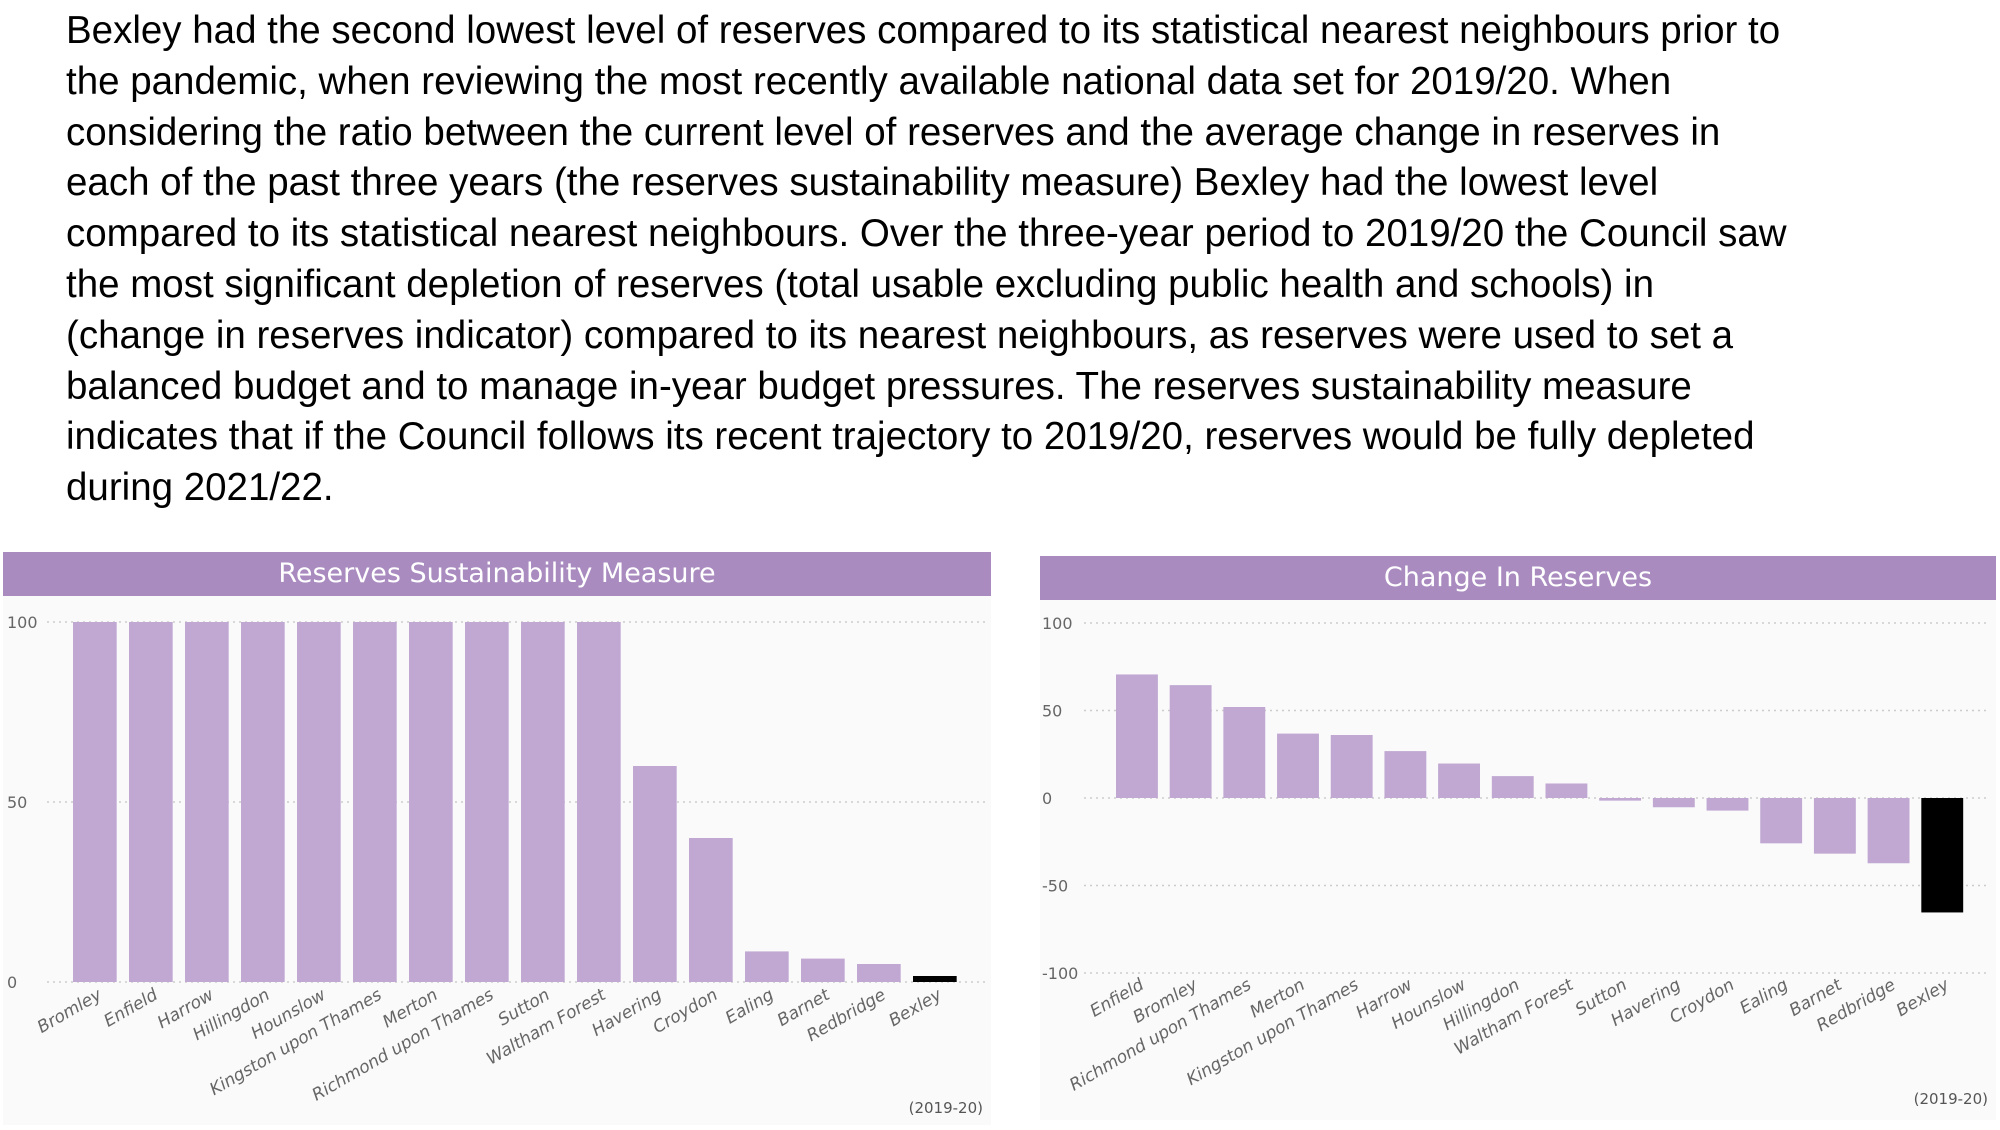 This screenshot has height=1130, width=2000. What do you see at coordinates (70, 1011) in the screenshot?
I see `x-tick-label: Bromley` at bounding box center [70, 1011].